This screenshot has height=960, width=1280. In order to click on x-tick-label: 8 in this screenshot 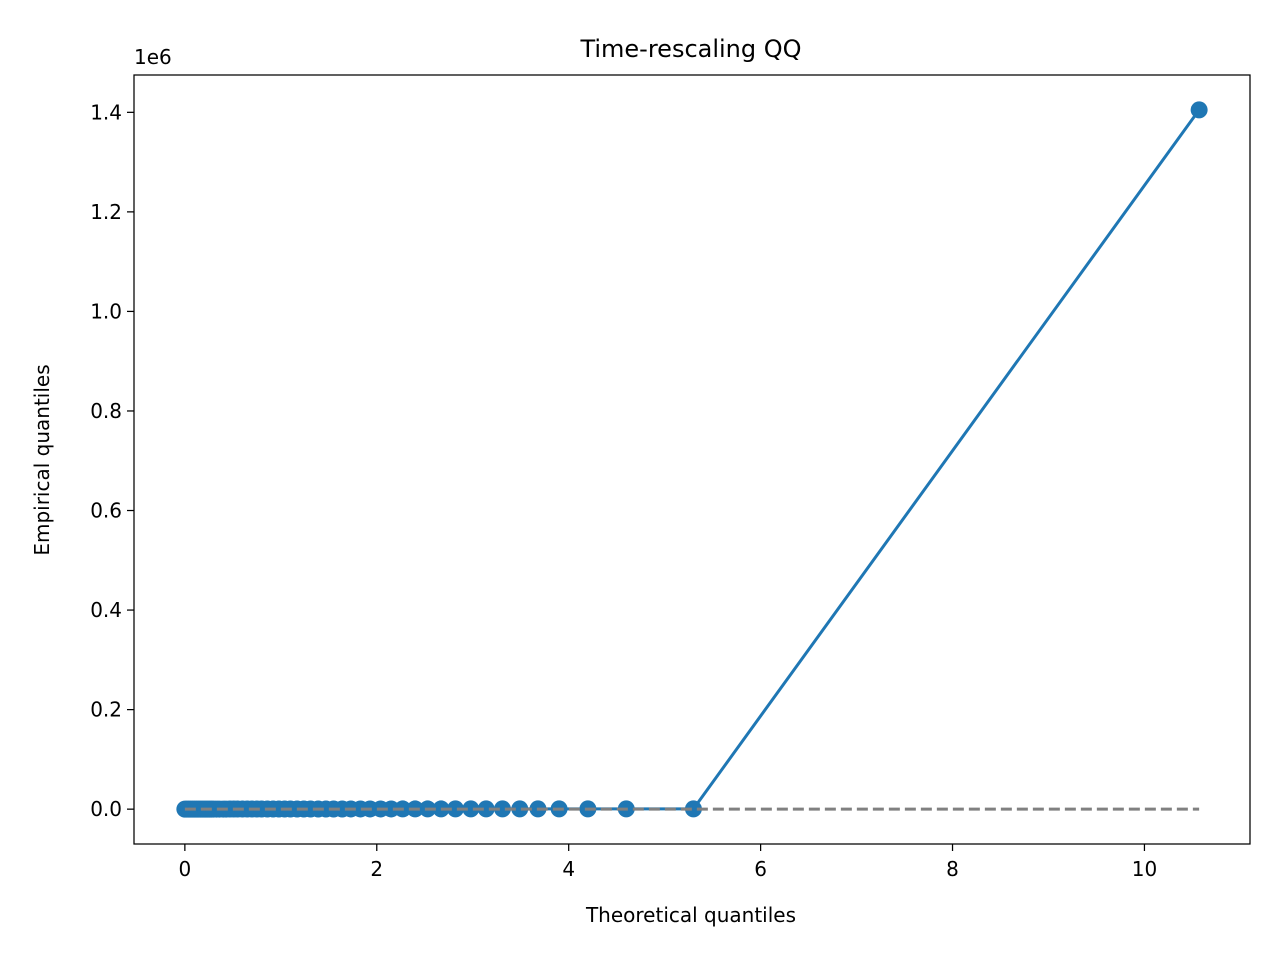, I will do `click(952, 869)`.